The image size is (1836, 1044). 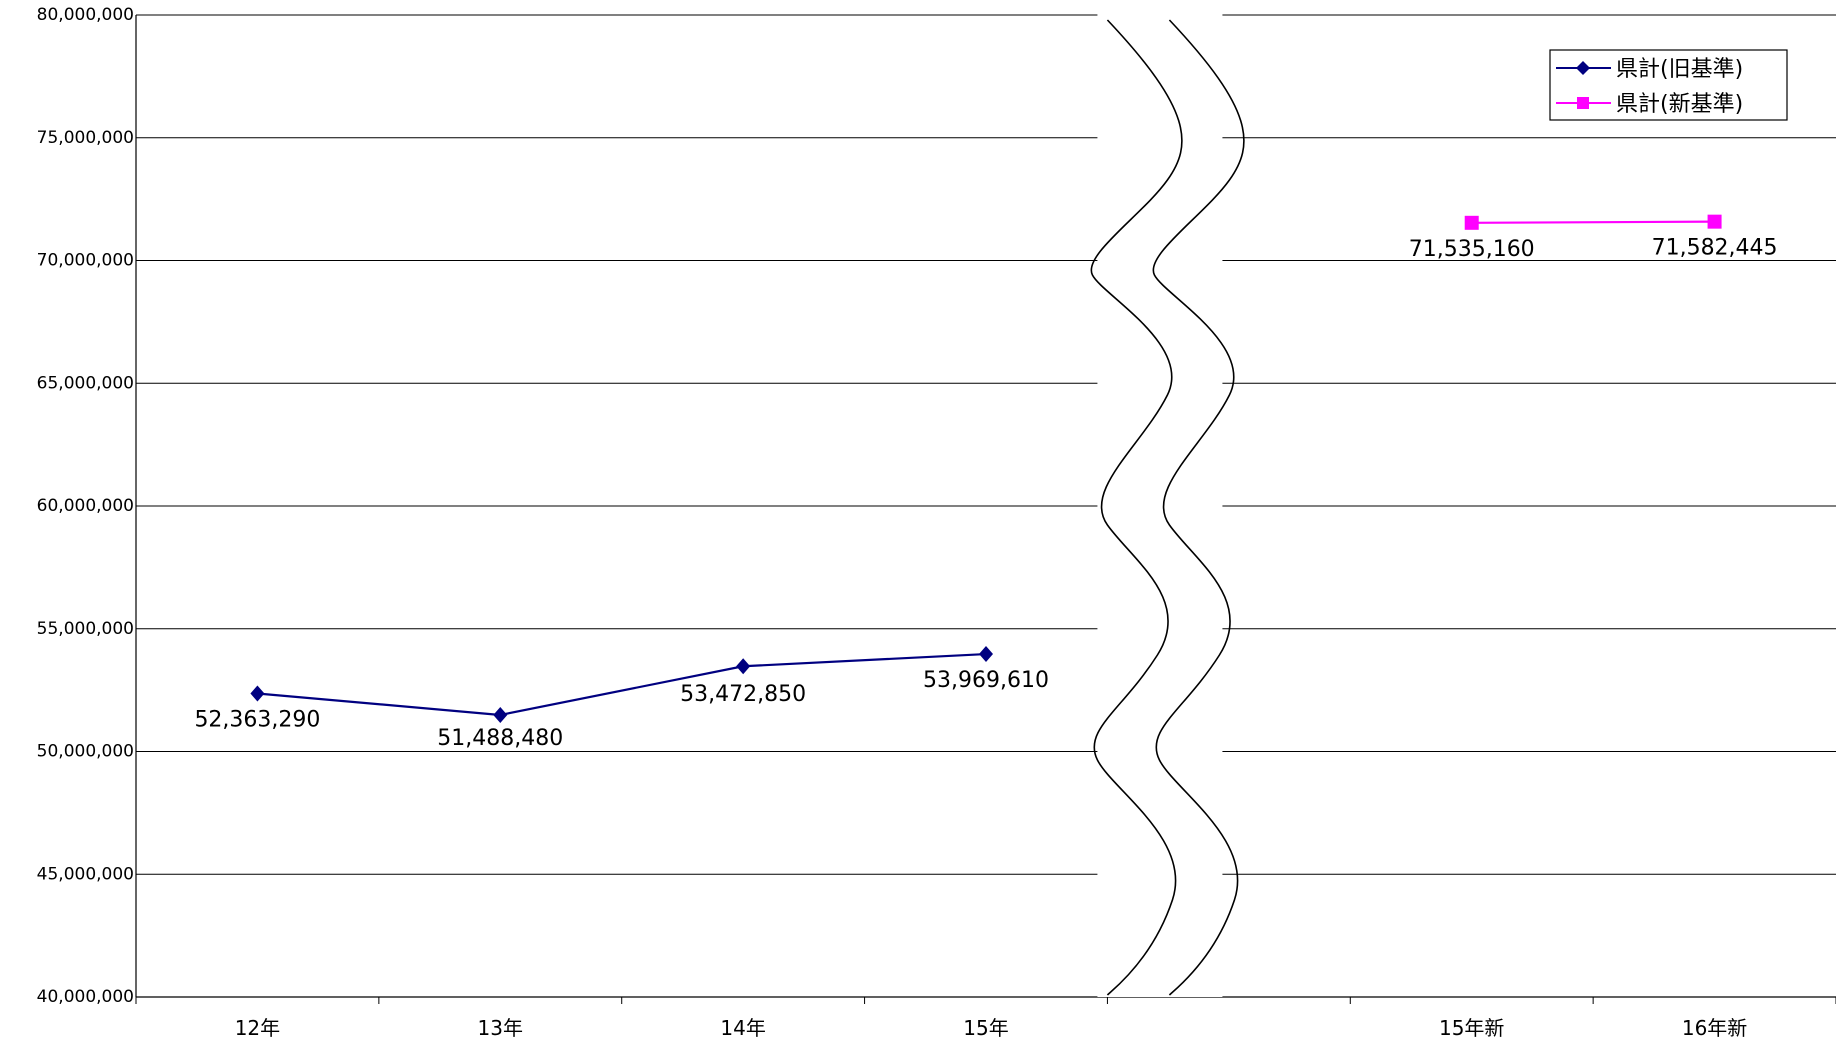 What do you see at coordinates (85, 383) in the screenshot?
I see `y-tick-label: 65,000,000` at bounding box center [85, 383].